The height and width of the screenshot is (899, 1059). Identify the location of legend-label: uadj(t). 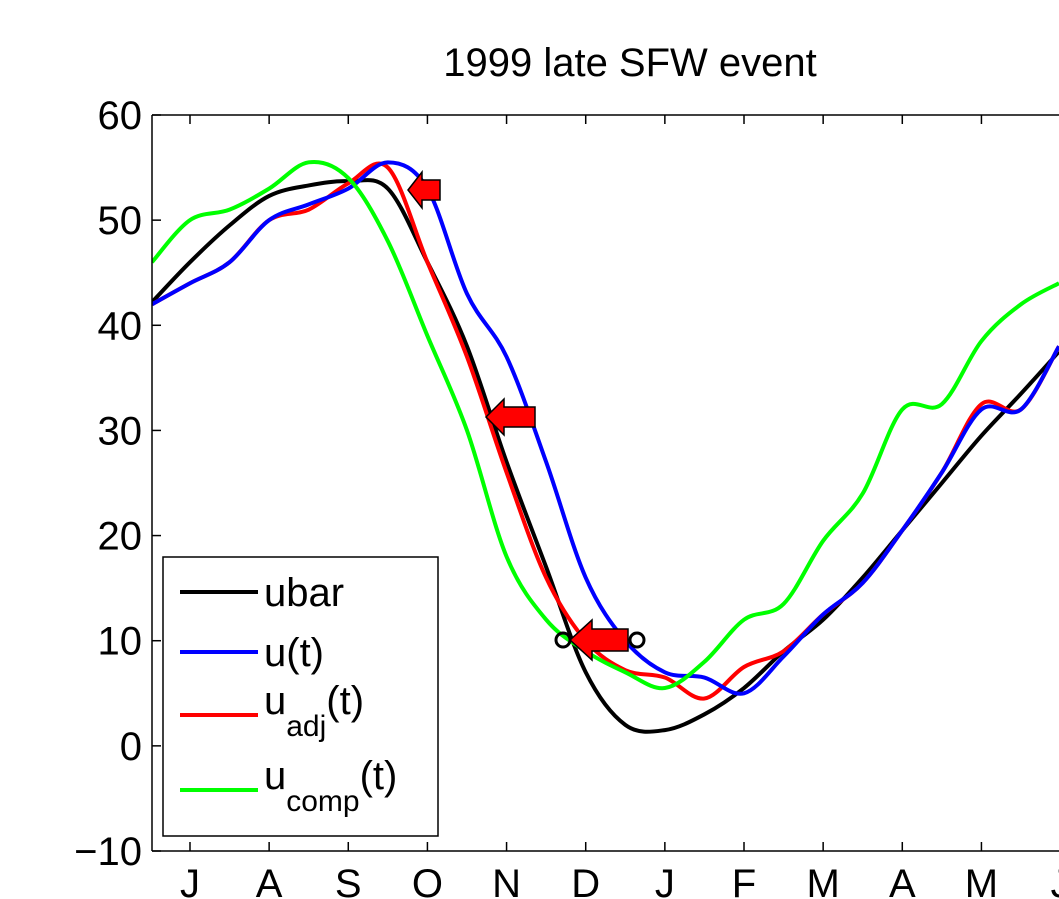
(314, 711).